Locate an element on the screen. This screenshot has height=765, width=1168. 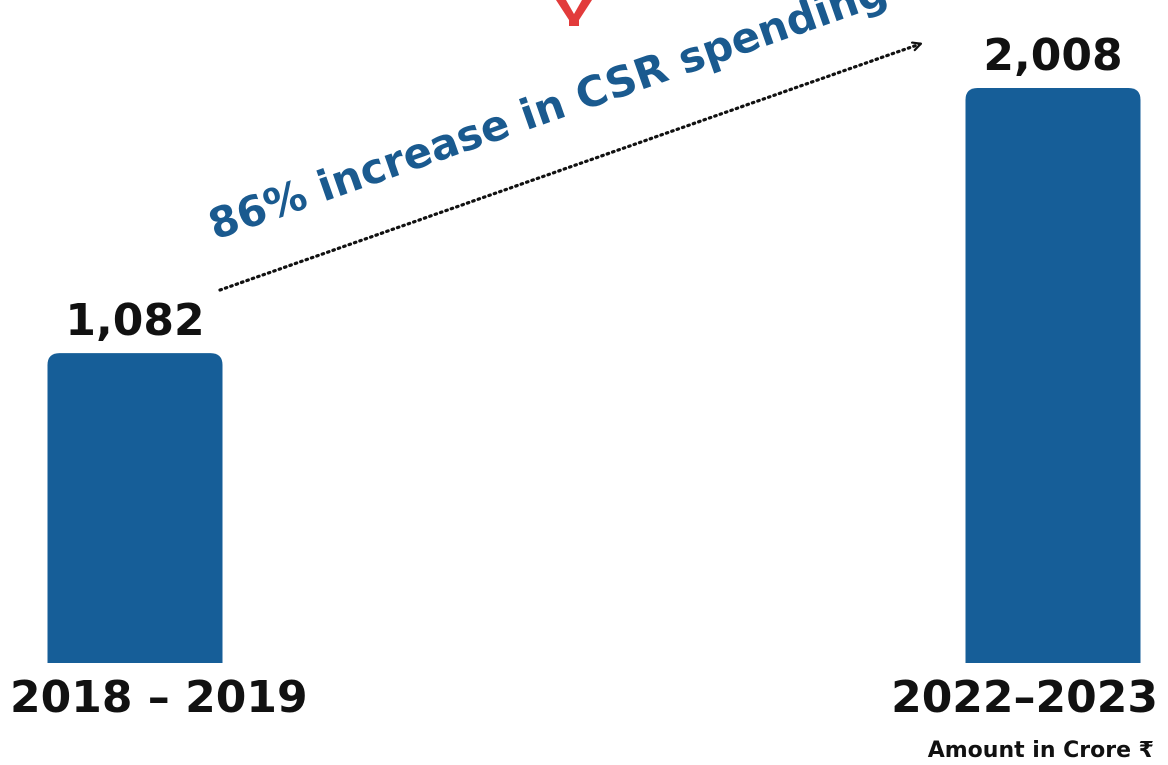
title-fragment is located at coordinates (574, 13).